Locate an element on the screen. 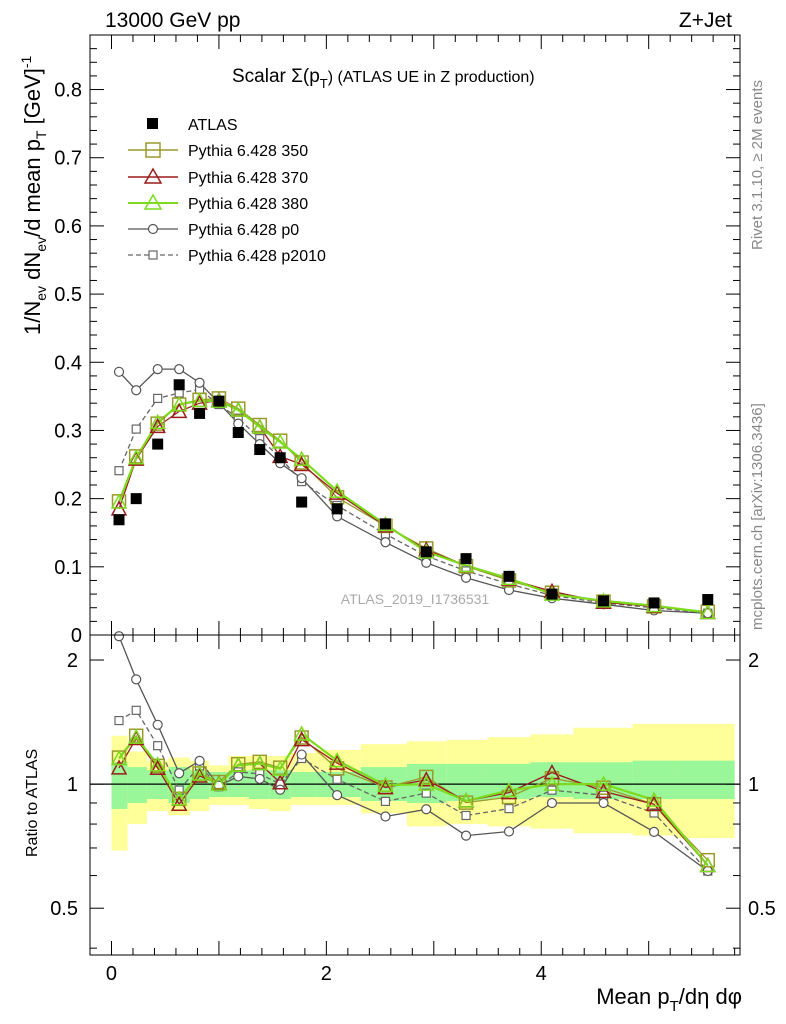  y-tick-label: 0.8 is located at coordinates (68, 91).